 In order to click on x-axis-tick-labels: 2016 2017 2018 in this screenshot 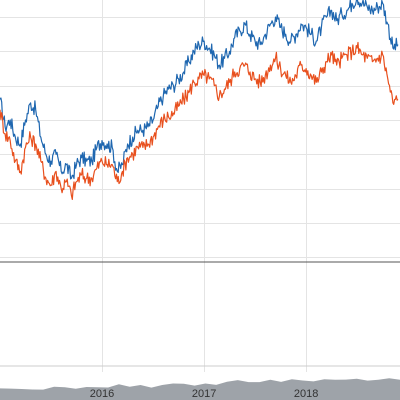, I will do `click(204, 394)`.